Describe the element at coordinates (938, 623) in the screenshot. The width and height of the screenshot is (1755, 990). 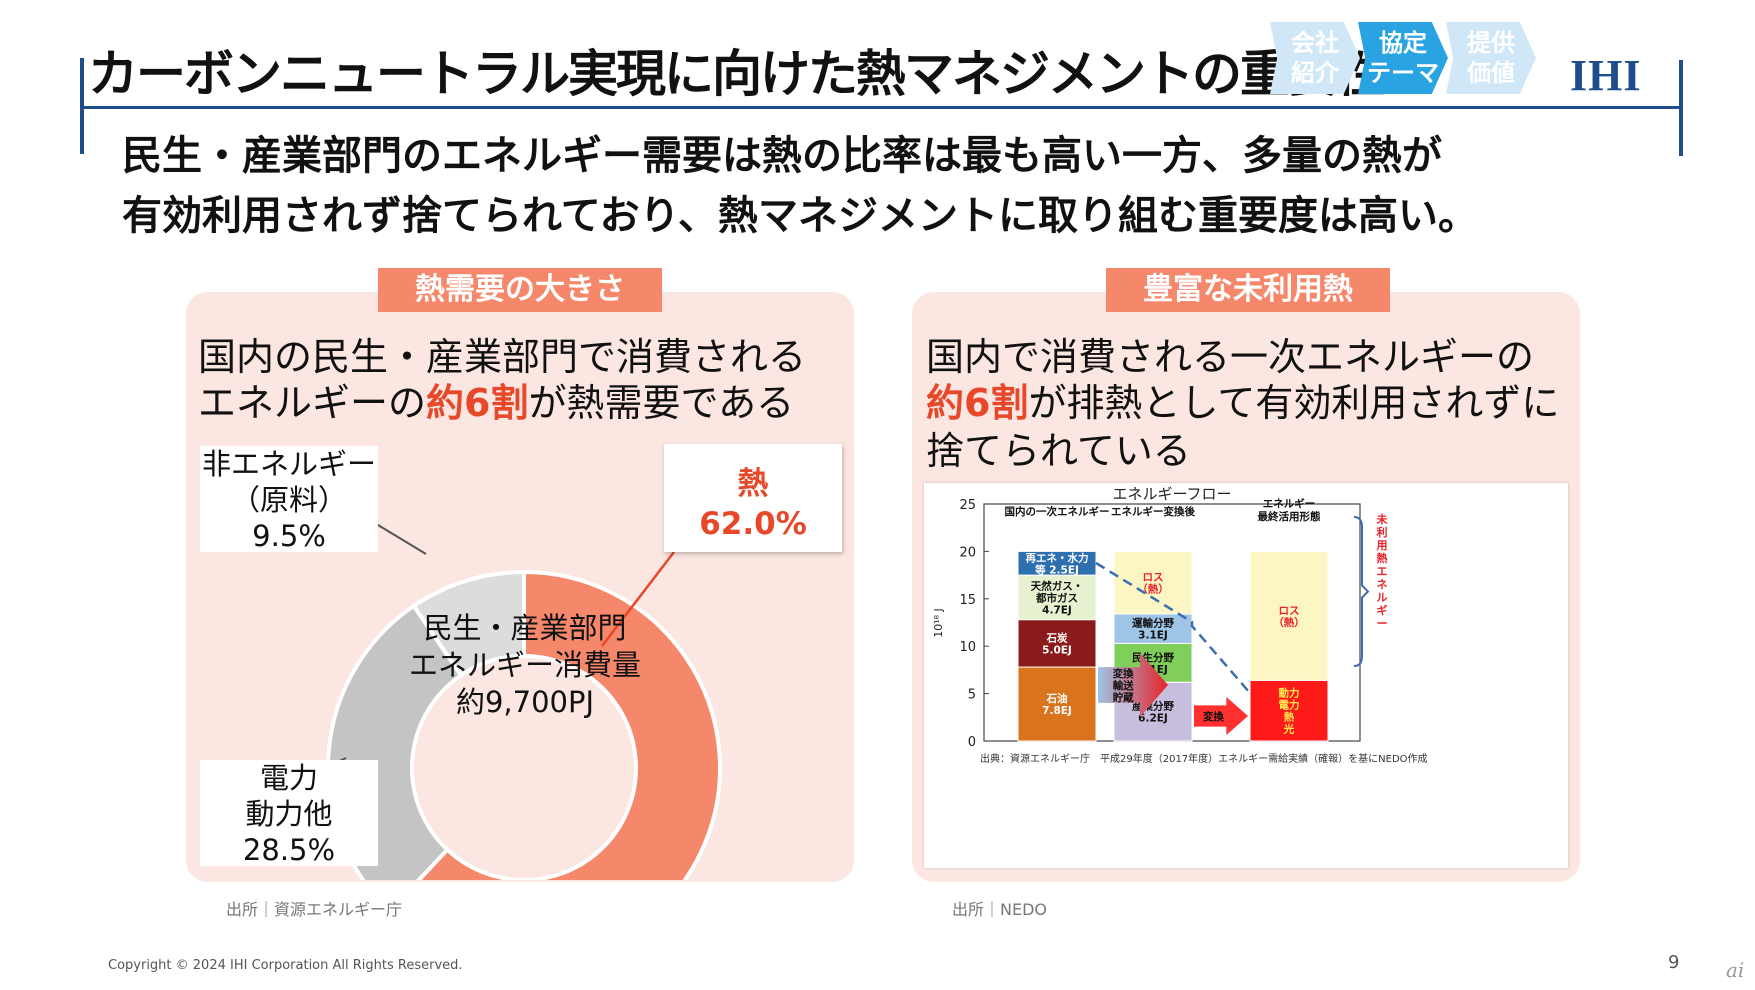
I see `y-axis-label: 10¹⁸ J` at that location.